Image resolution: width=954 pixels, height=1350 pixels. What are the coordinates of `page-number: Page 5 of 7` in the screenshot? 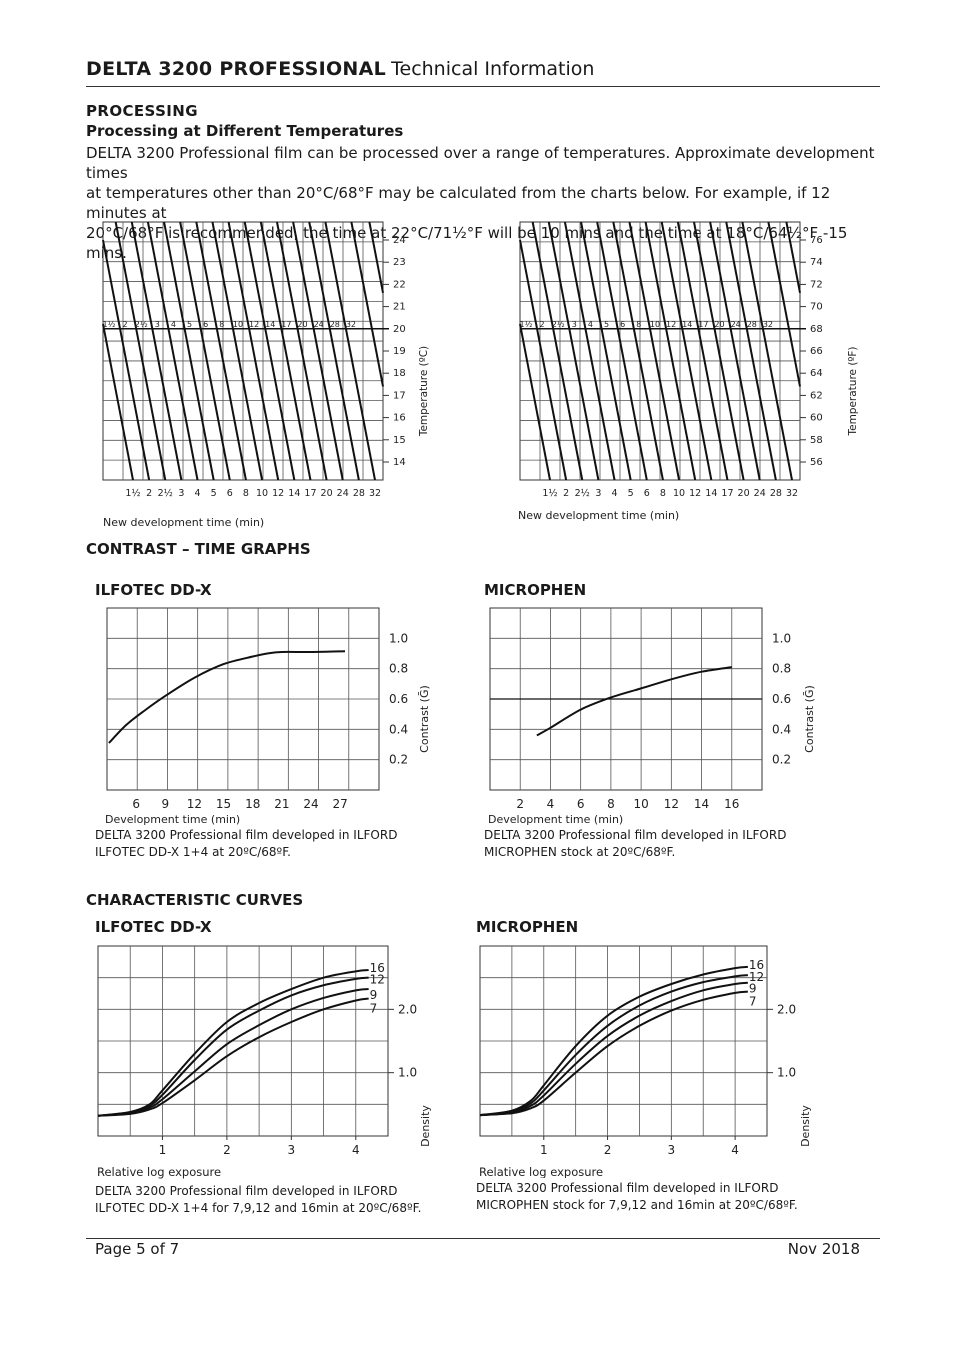 It's located at (137, 1249).